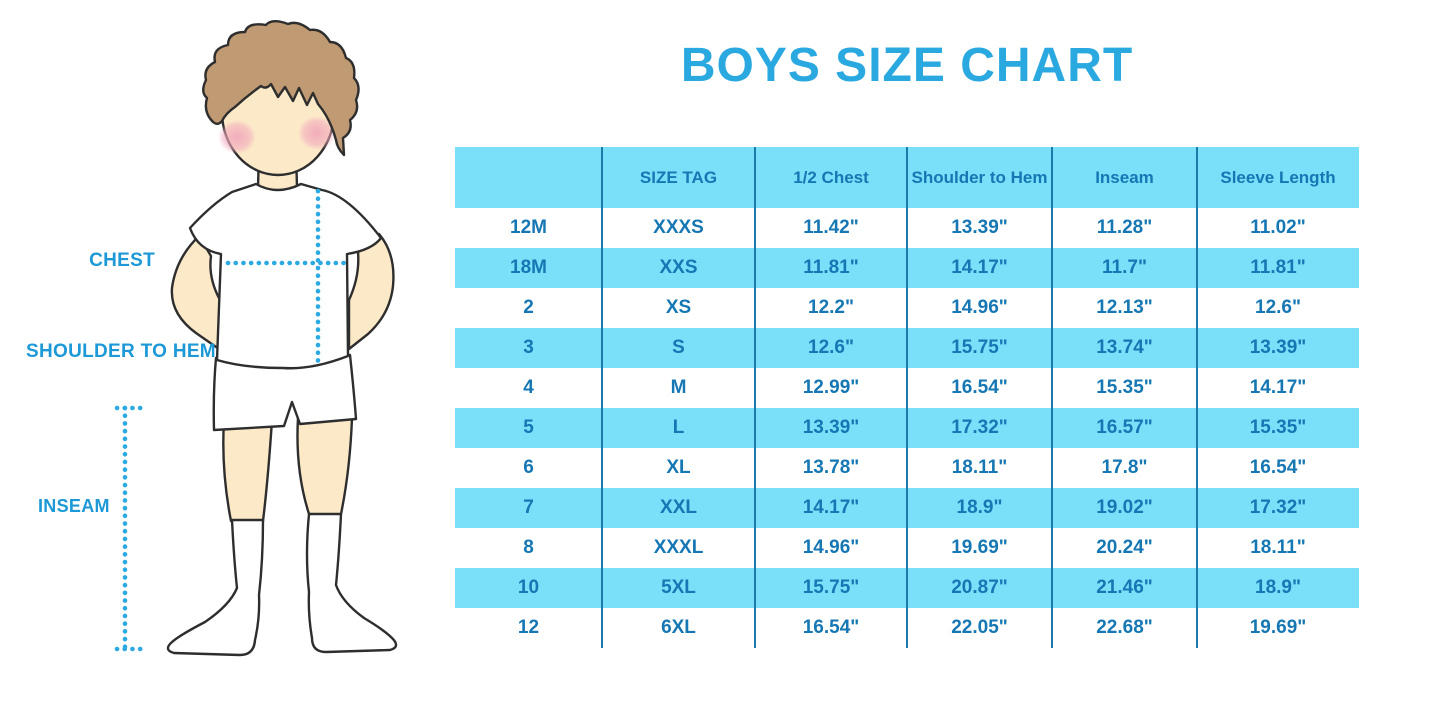  Describe the element at coordinates (528, 507) in the screenshot. I see `table-cell: 7` at that location.